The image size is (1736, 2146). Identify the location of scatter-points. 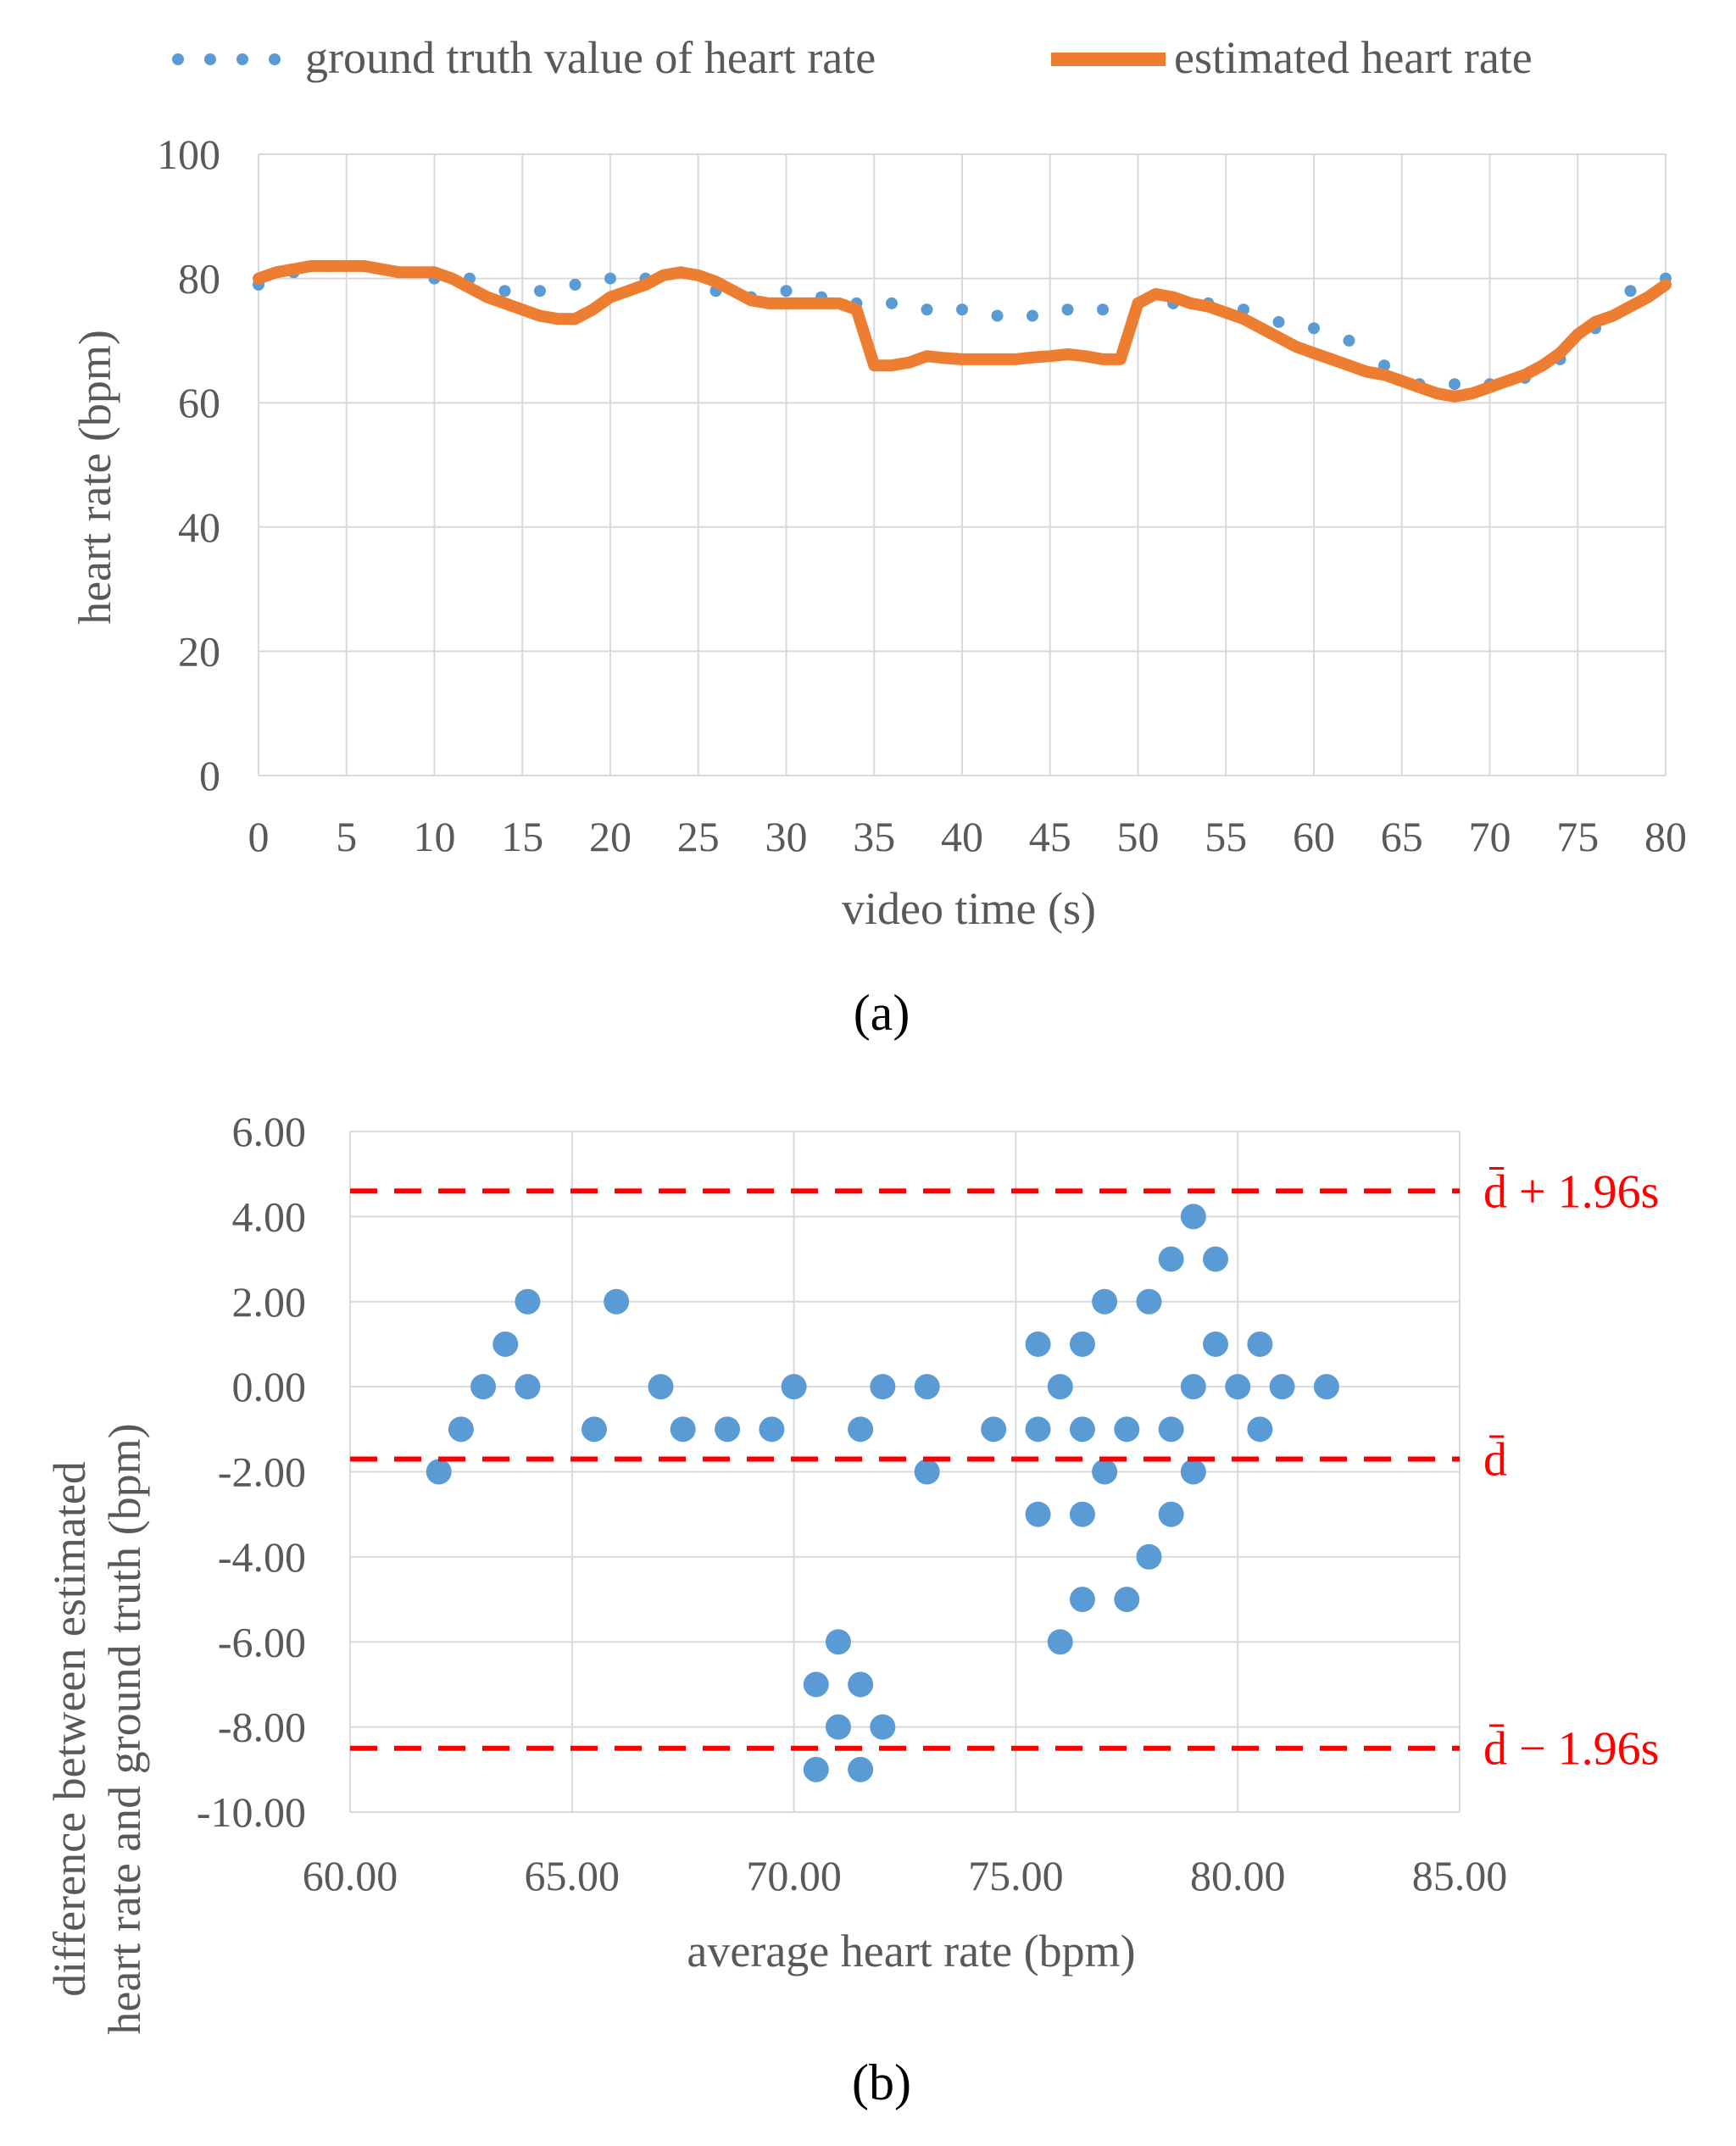
(882, 1493).